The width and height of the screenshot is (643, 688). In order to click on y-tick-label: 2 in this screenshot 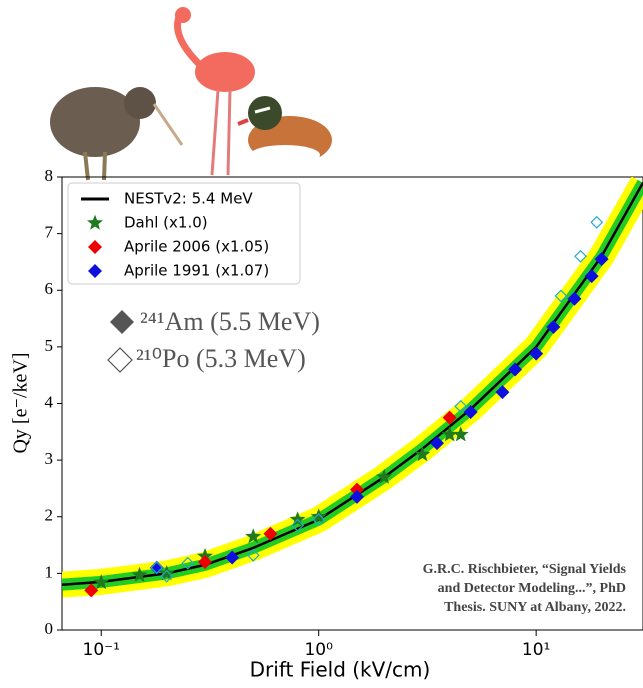, I will do `click(49, 515)`.